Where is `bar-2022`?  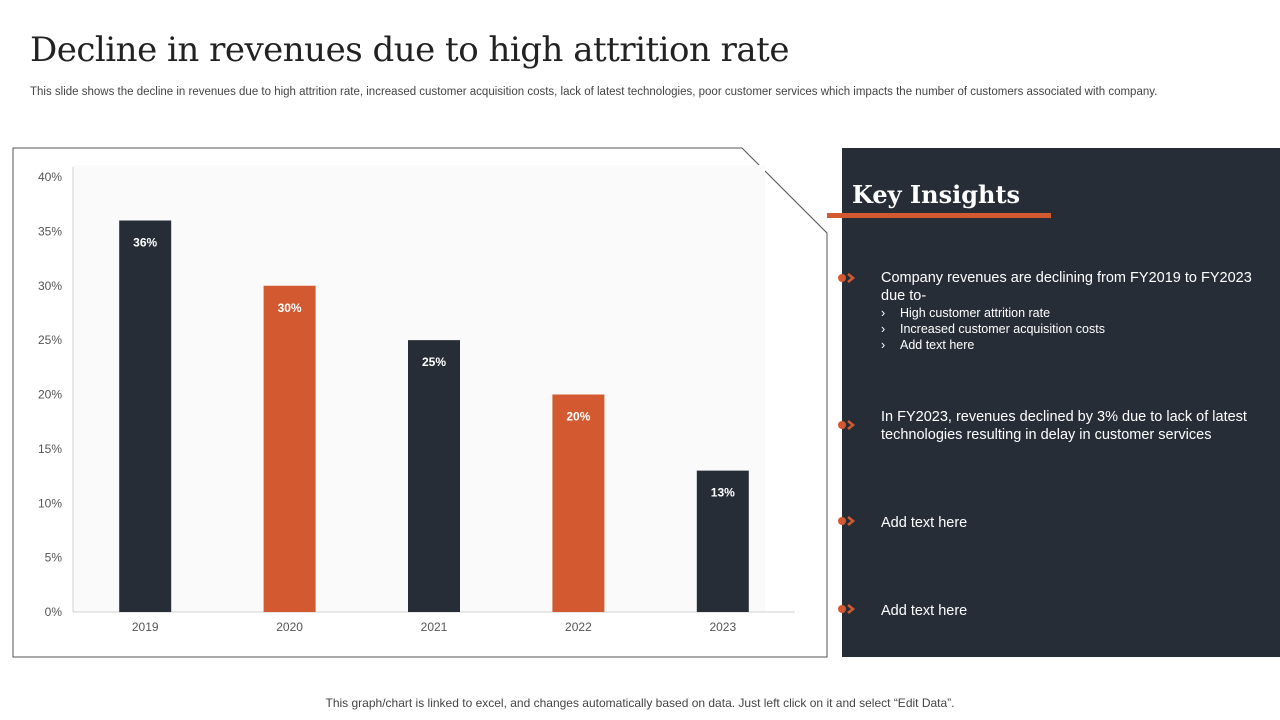 bar-2022 is located at coordinates (578, 503).